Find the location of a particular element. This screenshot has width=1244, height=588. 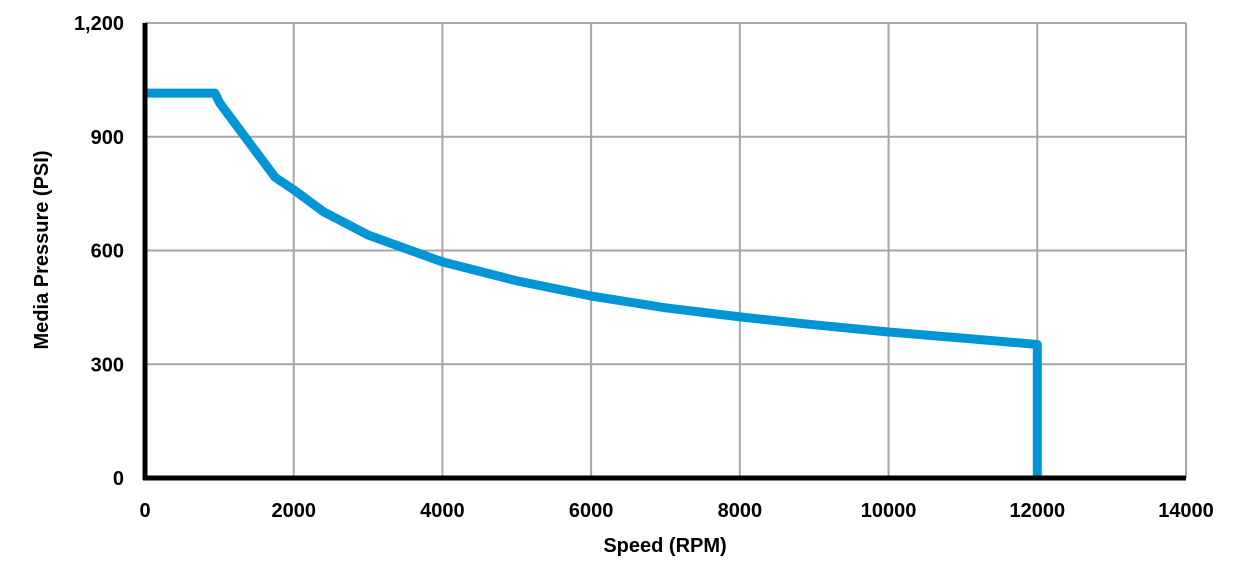

y-tick-label: 300 is located at coordinates (107, 365).